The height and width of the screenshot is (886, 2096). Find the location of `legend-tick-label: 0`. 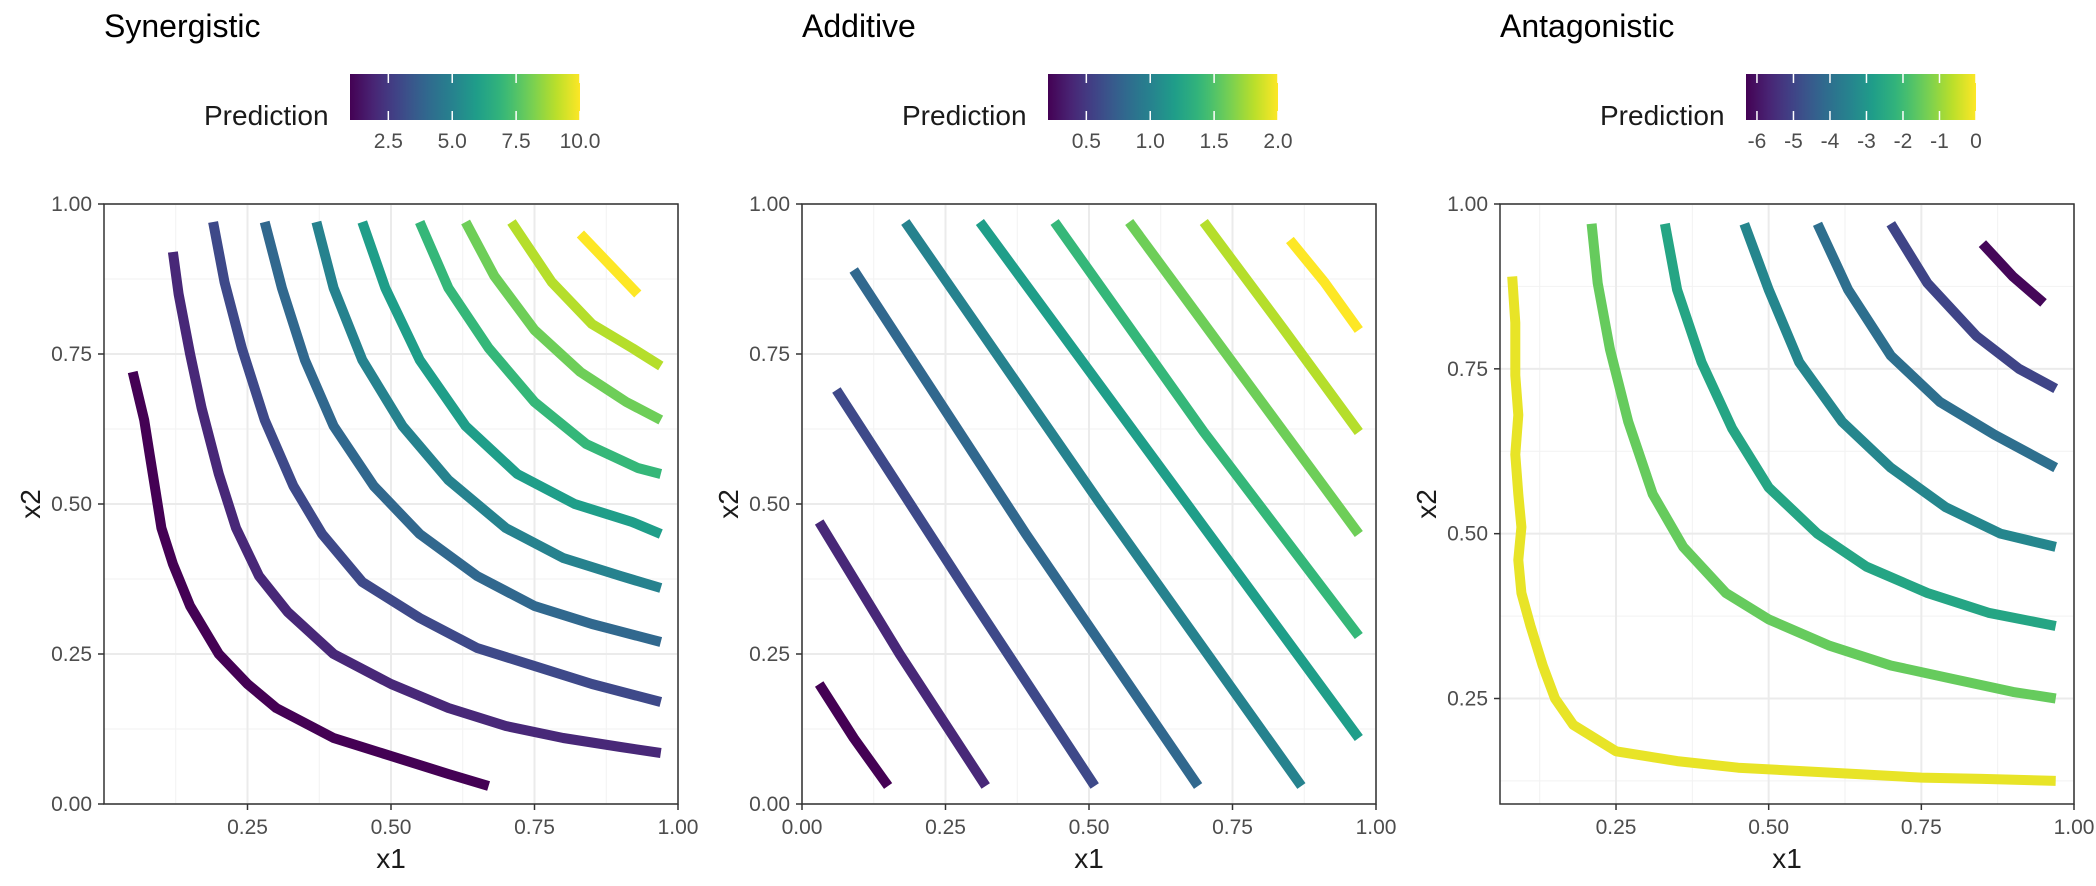

legend-tick-label: 0 is located at coordinates (1976, 141).